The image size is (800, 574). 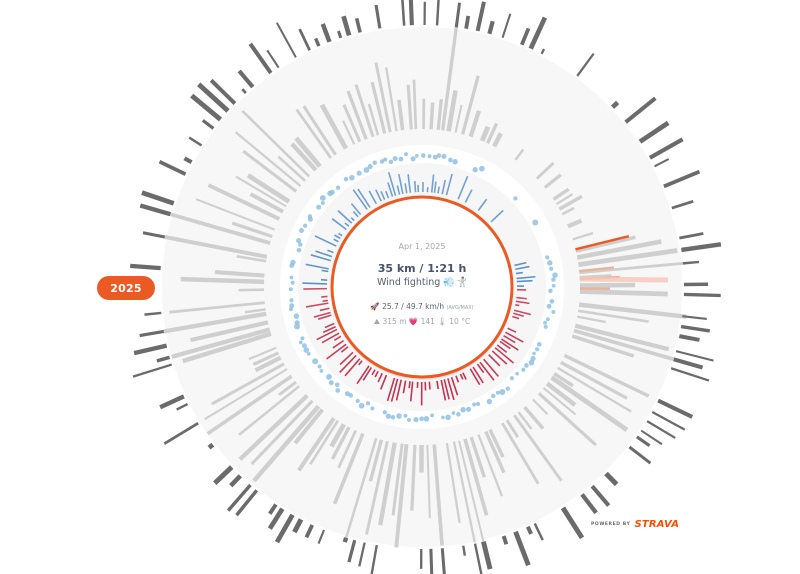 I want to click on activity-title: Wind fighting 💨🤺, so click(x=422, y=282).